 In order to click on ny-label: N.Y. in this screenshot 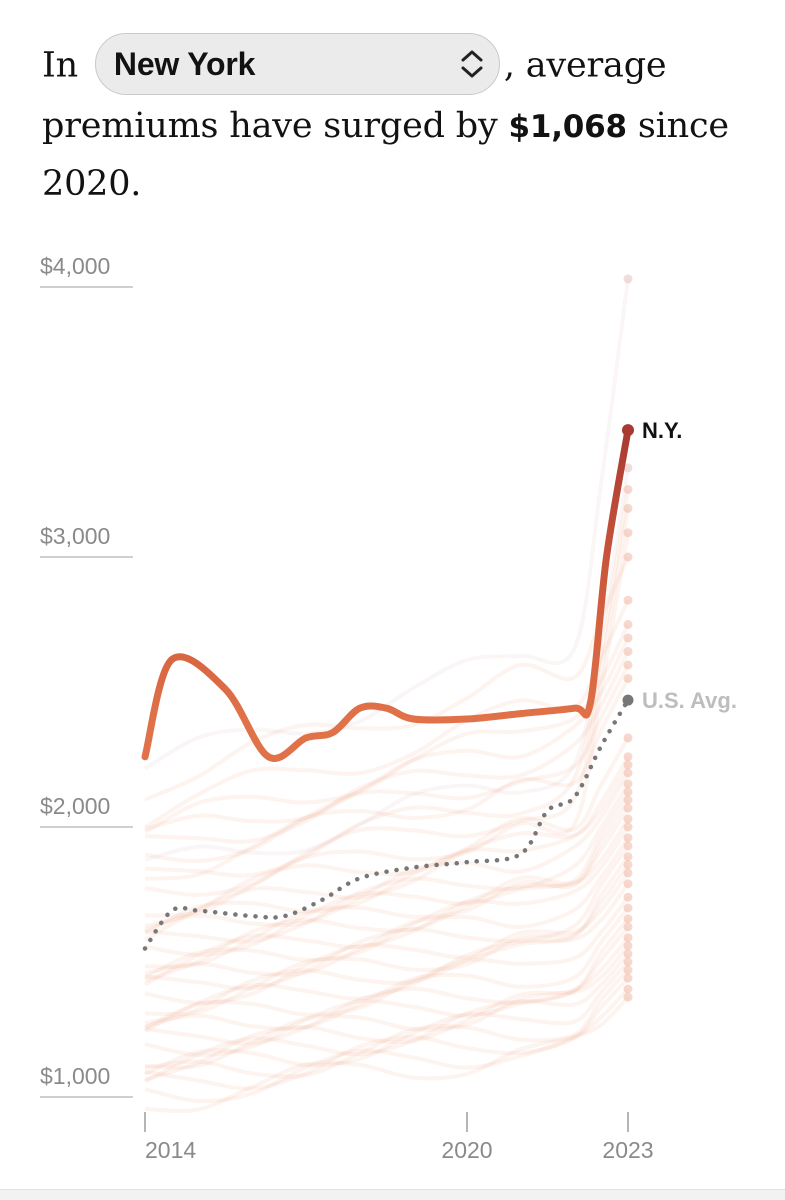, I will do `click(662, 430)`.